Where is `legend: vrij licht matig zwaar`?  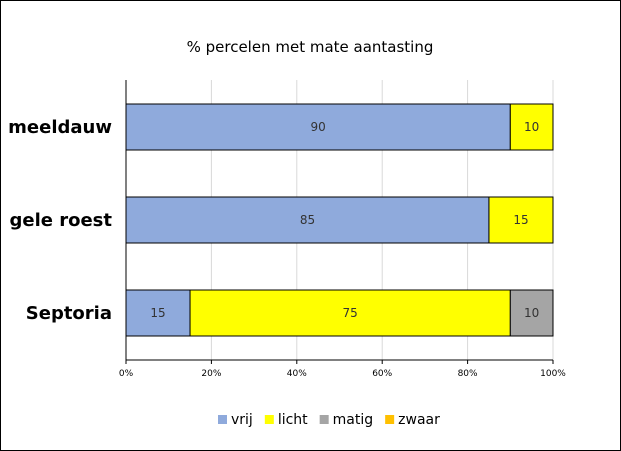
legend: vrij licht matig zwaar is located at coordinates (329, 420).